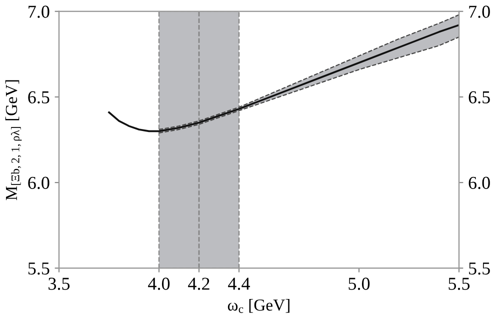  I want to click on x-axis-title: ω$_{c}$ [GeV], so click(259, 305).